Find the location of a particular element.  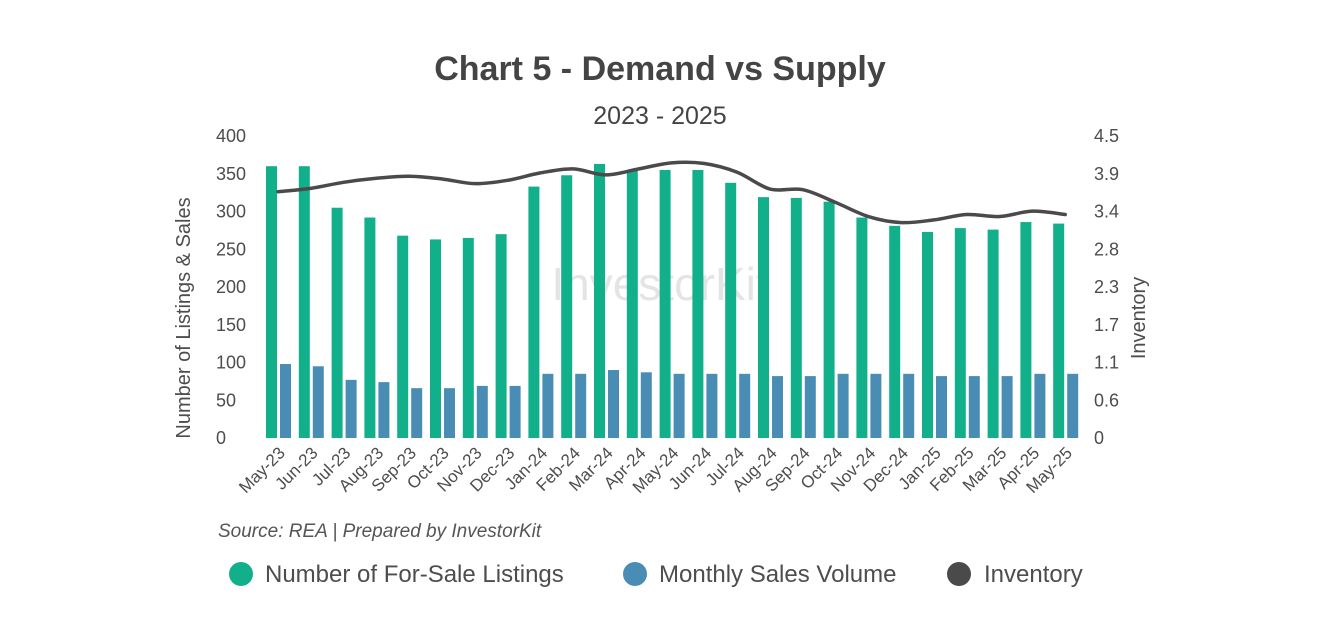

legend-label-inventory: Inventory is located at coordinates (1033, 574).